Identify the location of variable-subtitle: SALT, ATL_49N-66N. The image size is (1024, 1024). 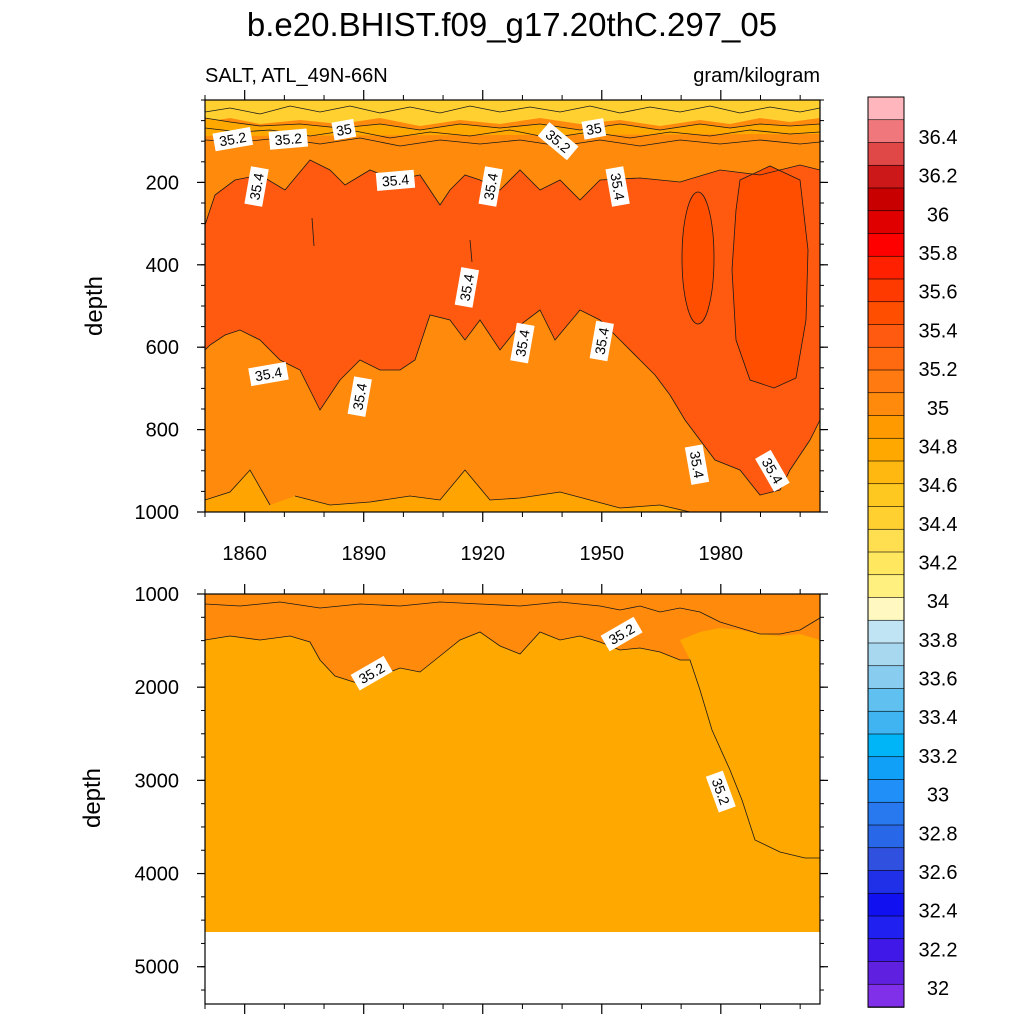
(296, 76).